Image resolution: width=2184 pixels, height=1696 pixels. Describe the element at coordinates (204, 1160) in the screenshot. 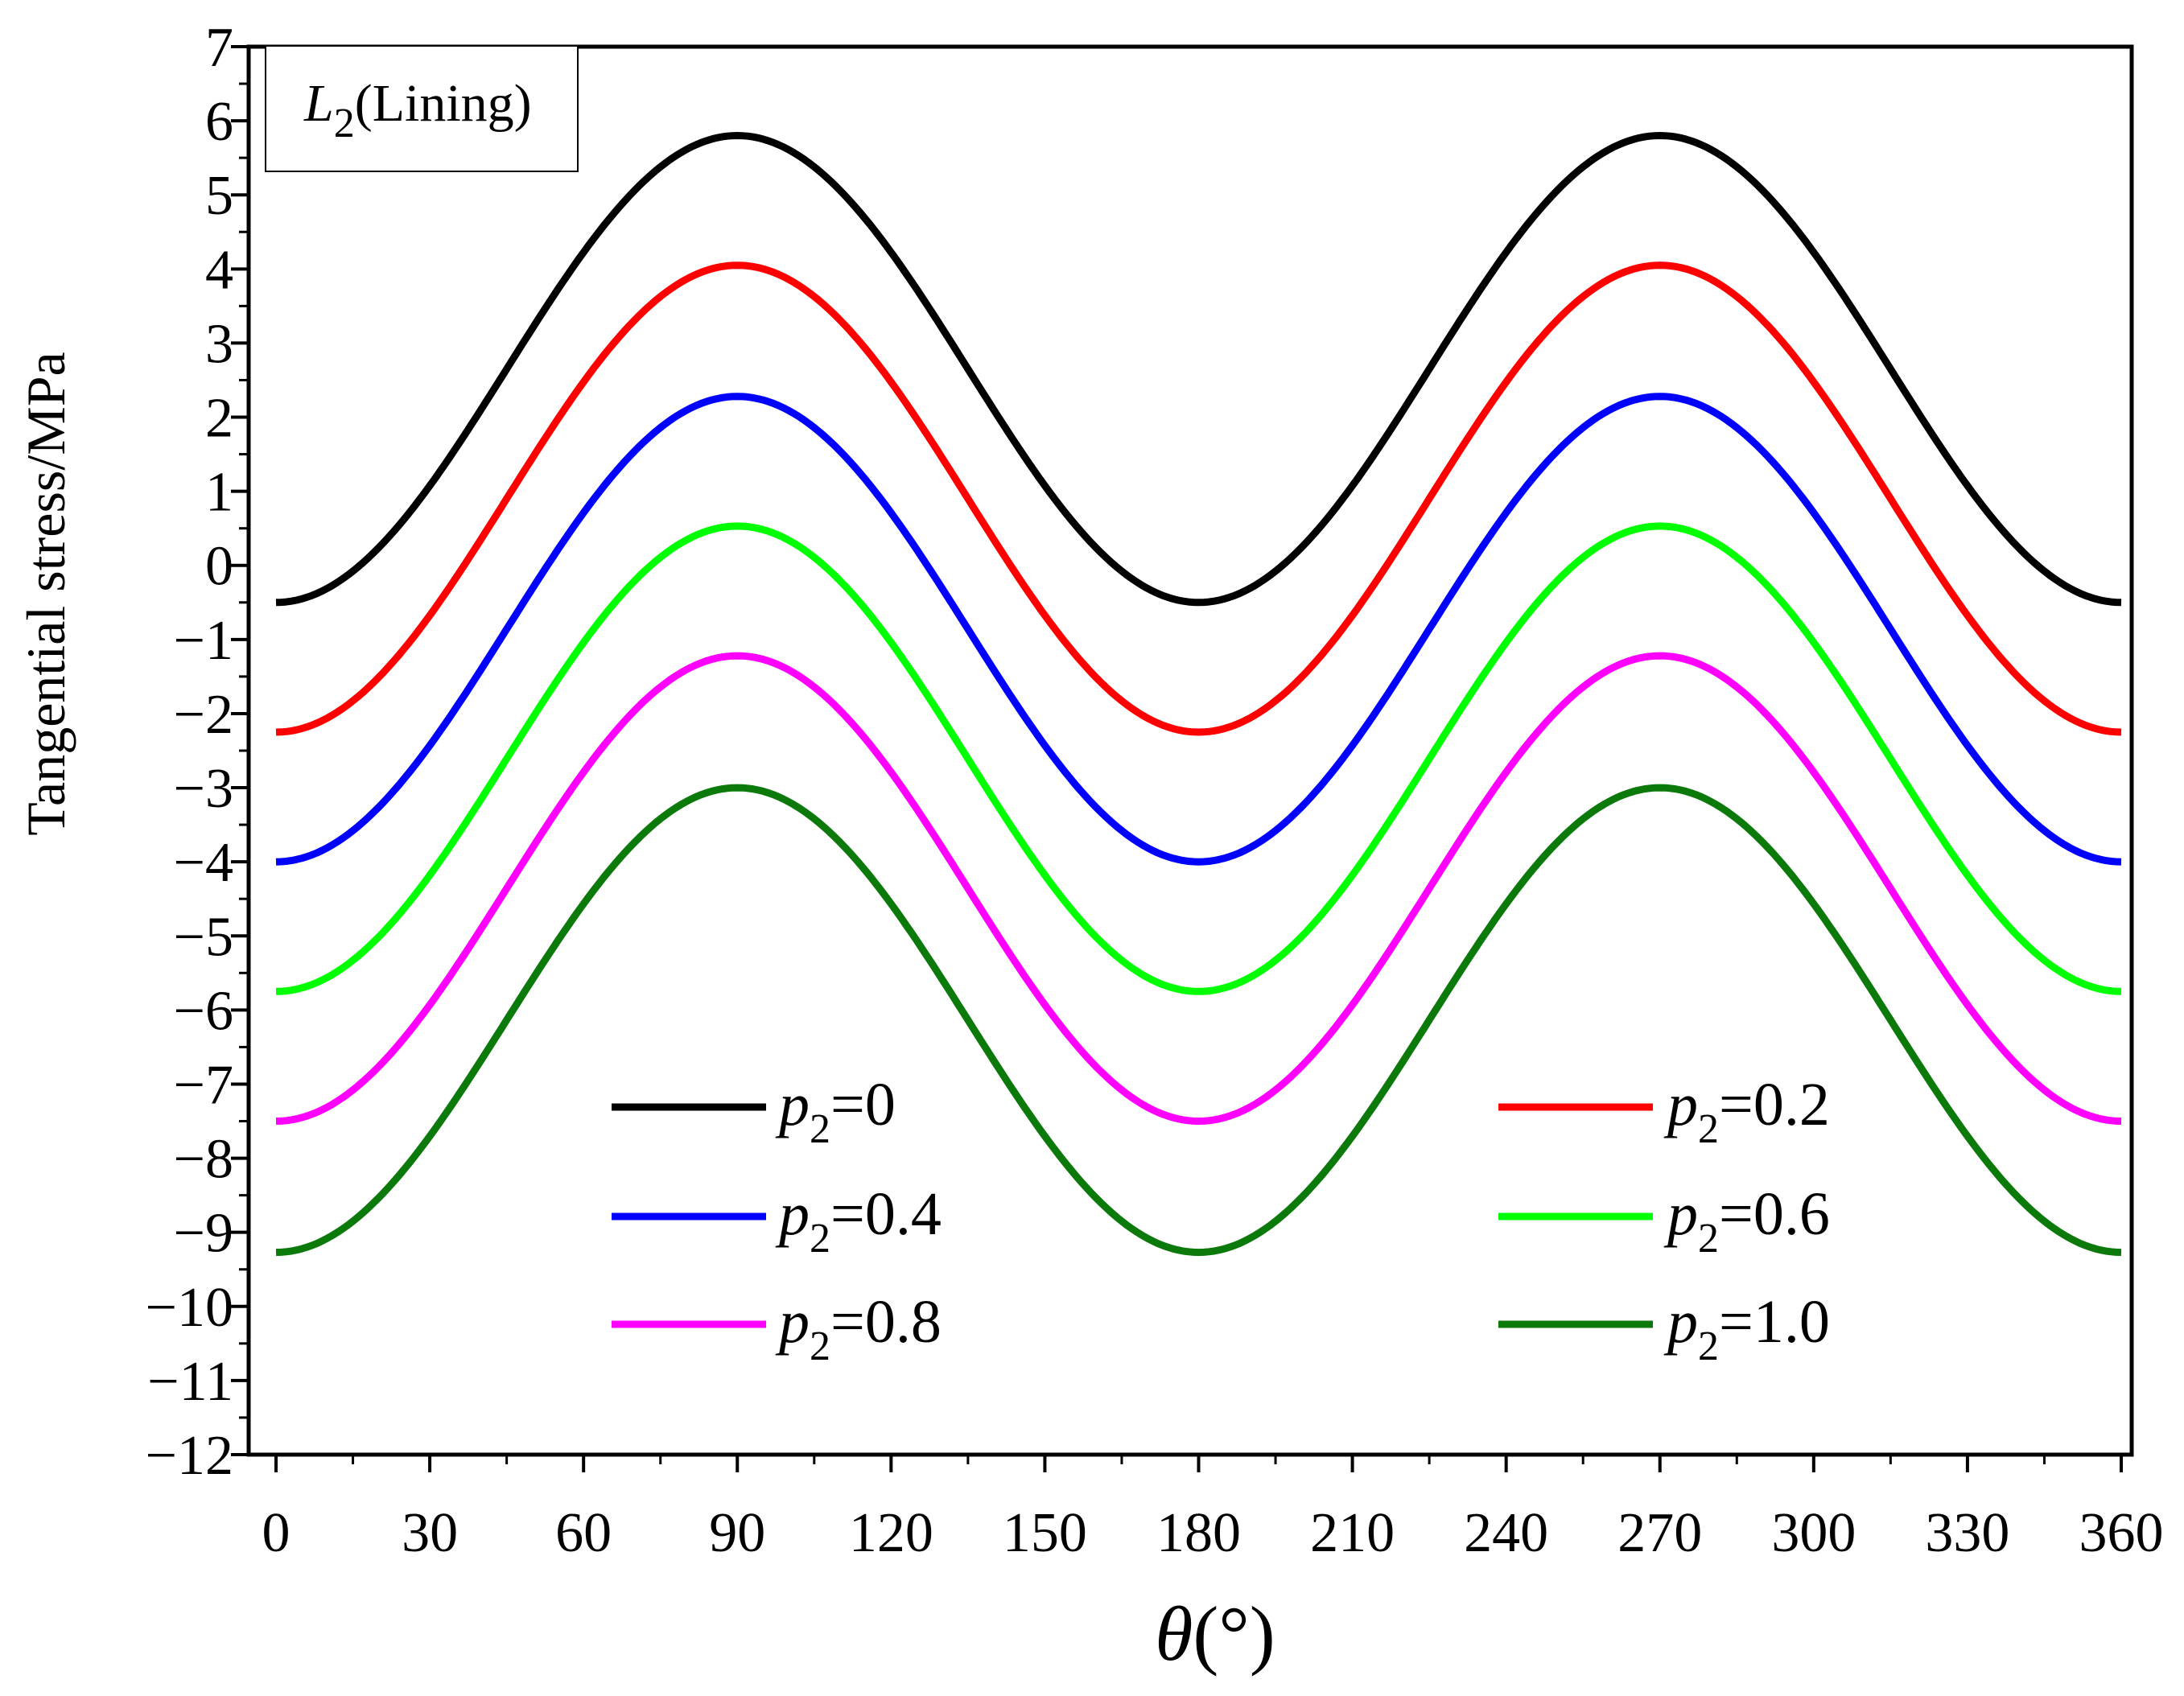

I see `y-tick-label: −8` at that location.